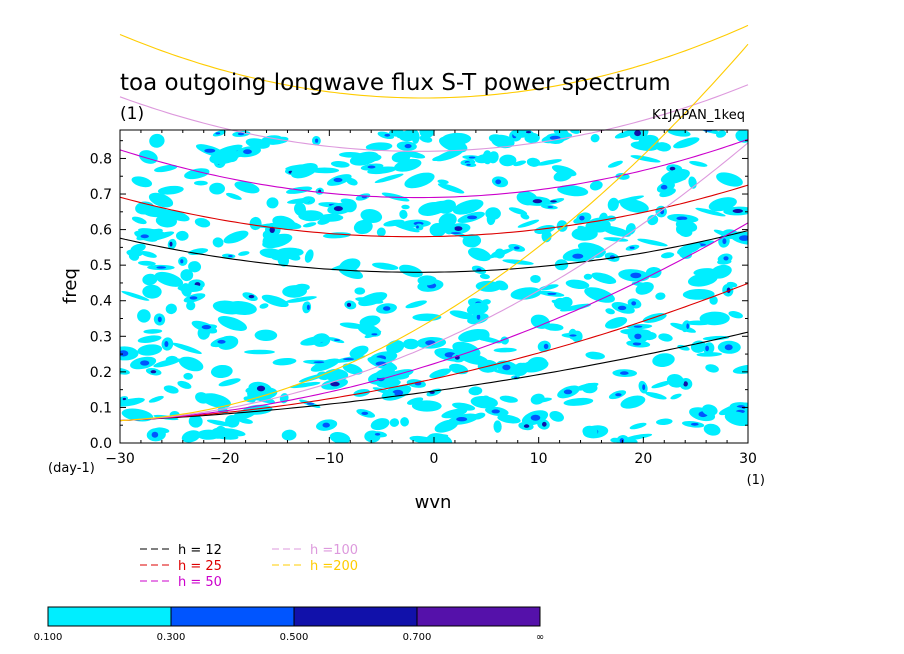  Describe the element at coordinates (294, 637) in the screenshot. I see `colorbar-label: 0.500` at that location.